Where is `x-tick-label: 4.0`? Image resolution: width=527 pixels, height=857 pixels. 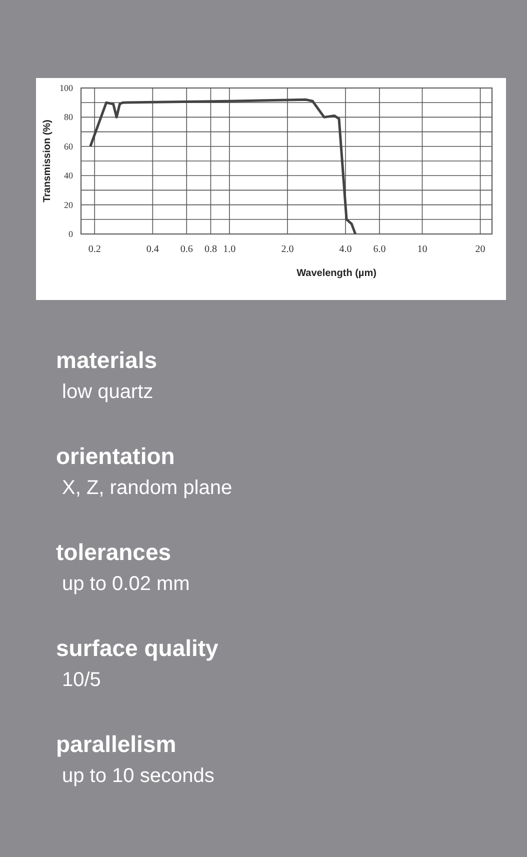
x-tick-label: 4.0 is located at coordinates (345, 249).